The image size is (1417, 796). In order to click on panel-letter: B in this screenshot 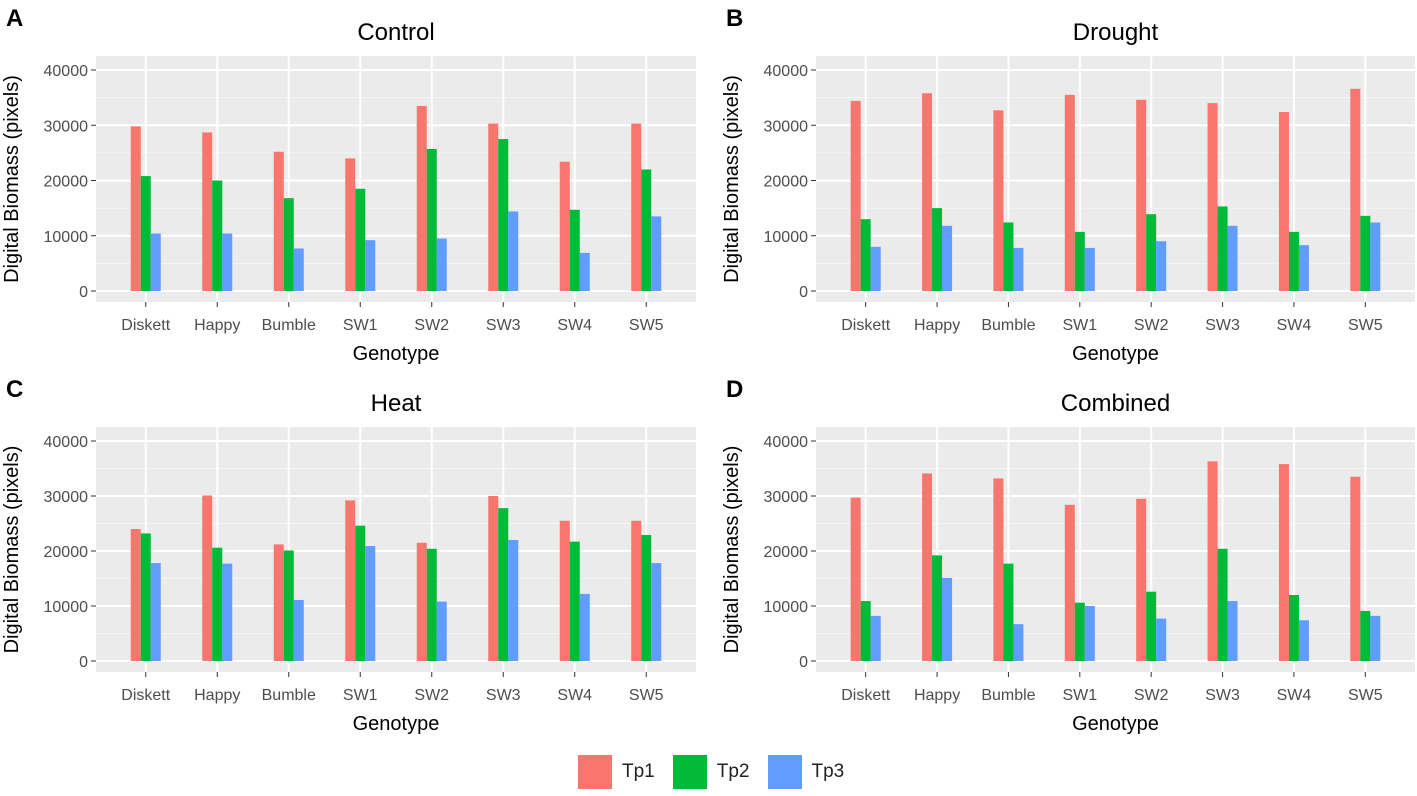, I will do `click(734, 18)`.